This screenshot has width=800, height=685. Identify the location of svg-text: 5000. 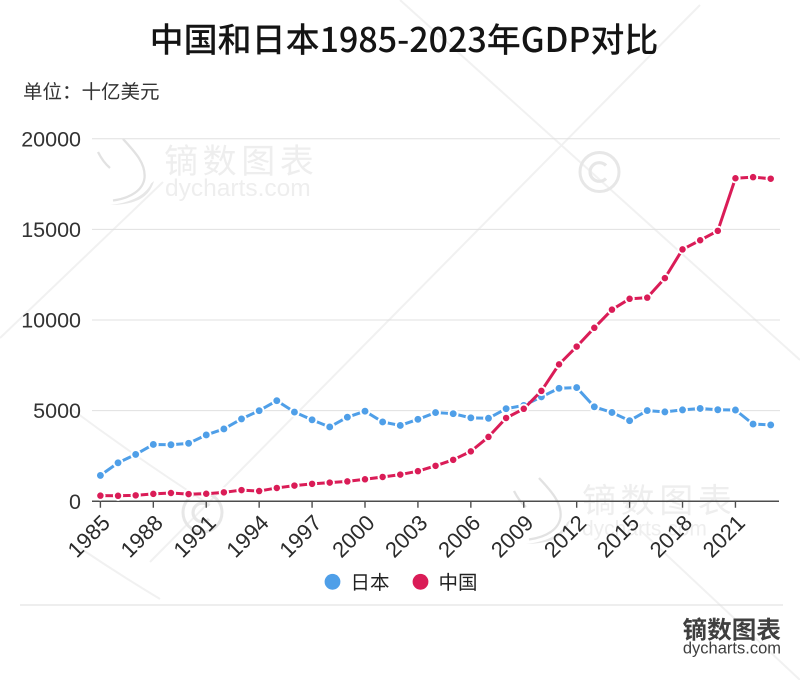
(57, 411).